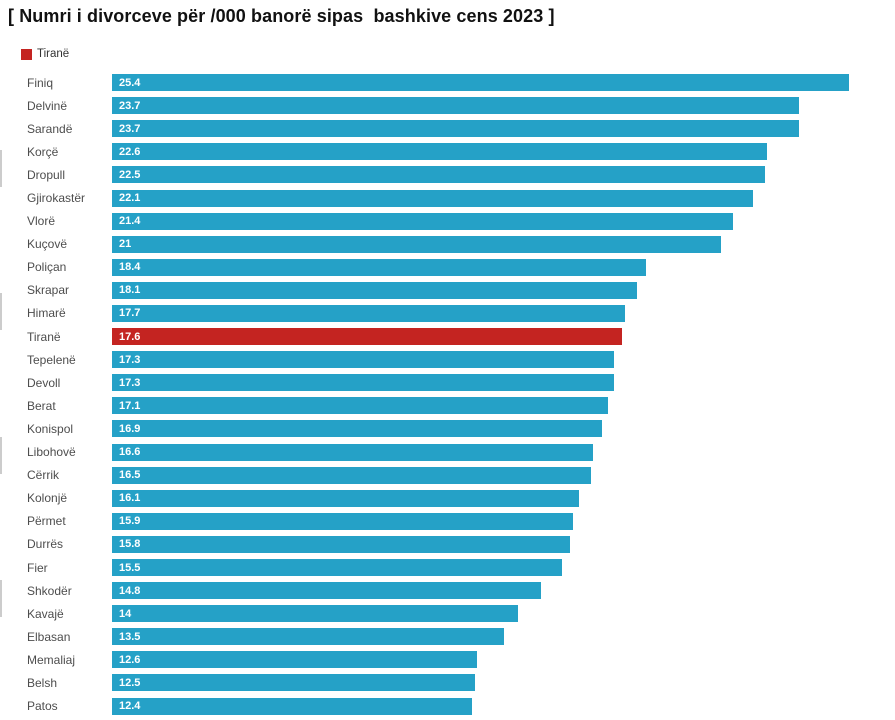  I want to click on bar: 15.9, so click(343, 521).